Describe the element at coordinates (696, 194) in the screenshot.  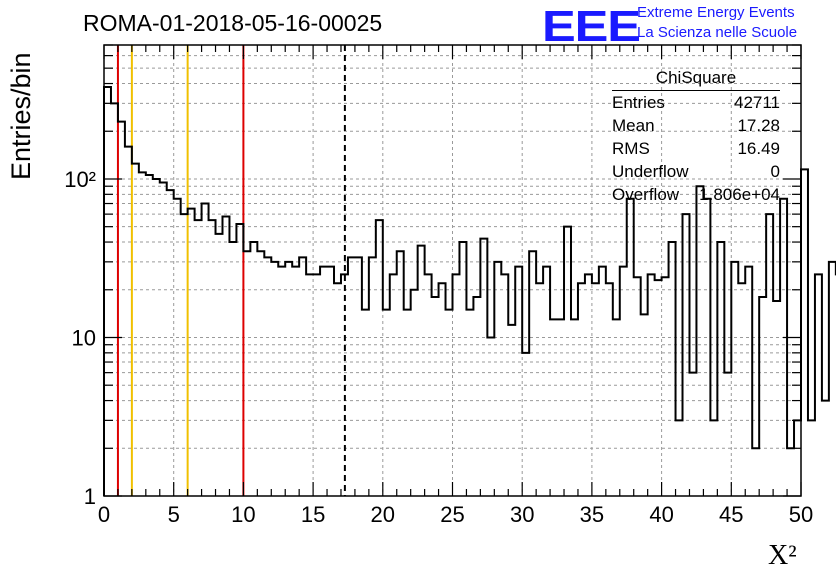
I see `stats-row: Overflow 1.806e+04` at that location.